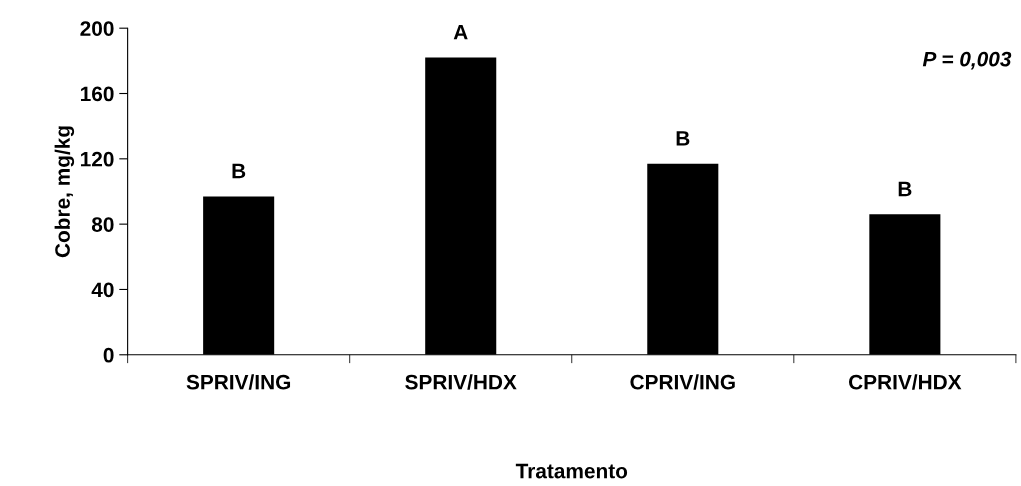 The height and width of the screenshot is (486, 1021). What do you see at coordinates (97, 94) in the screenshot?
I see `y-tick-label: 160` at bounding box center [97, 94].